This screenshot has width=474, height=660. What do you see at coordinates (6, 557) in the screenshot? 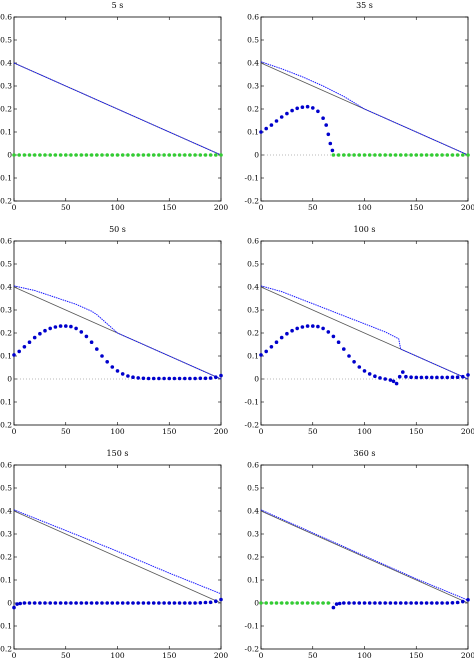
I see `y-tick-label: 0.2` at bounding box center [6, 557].